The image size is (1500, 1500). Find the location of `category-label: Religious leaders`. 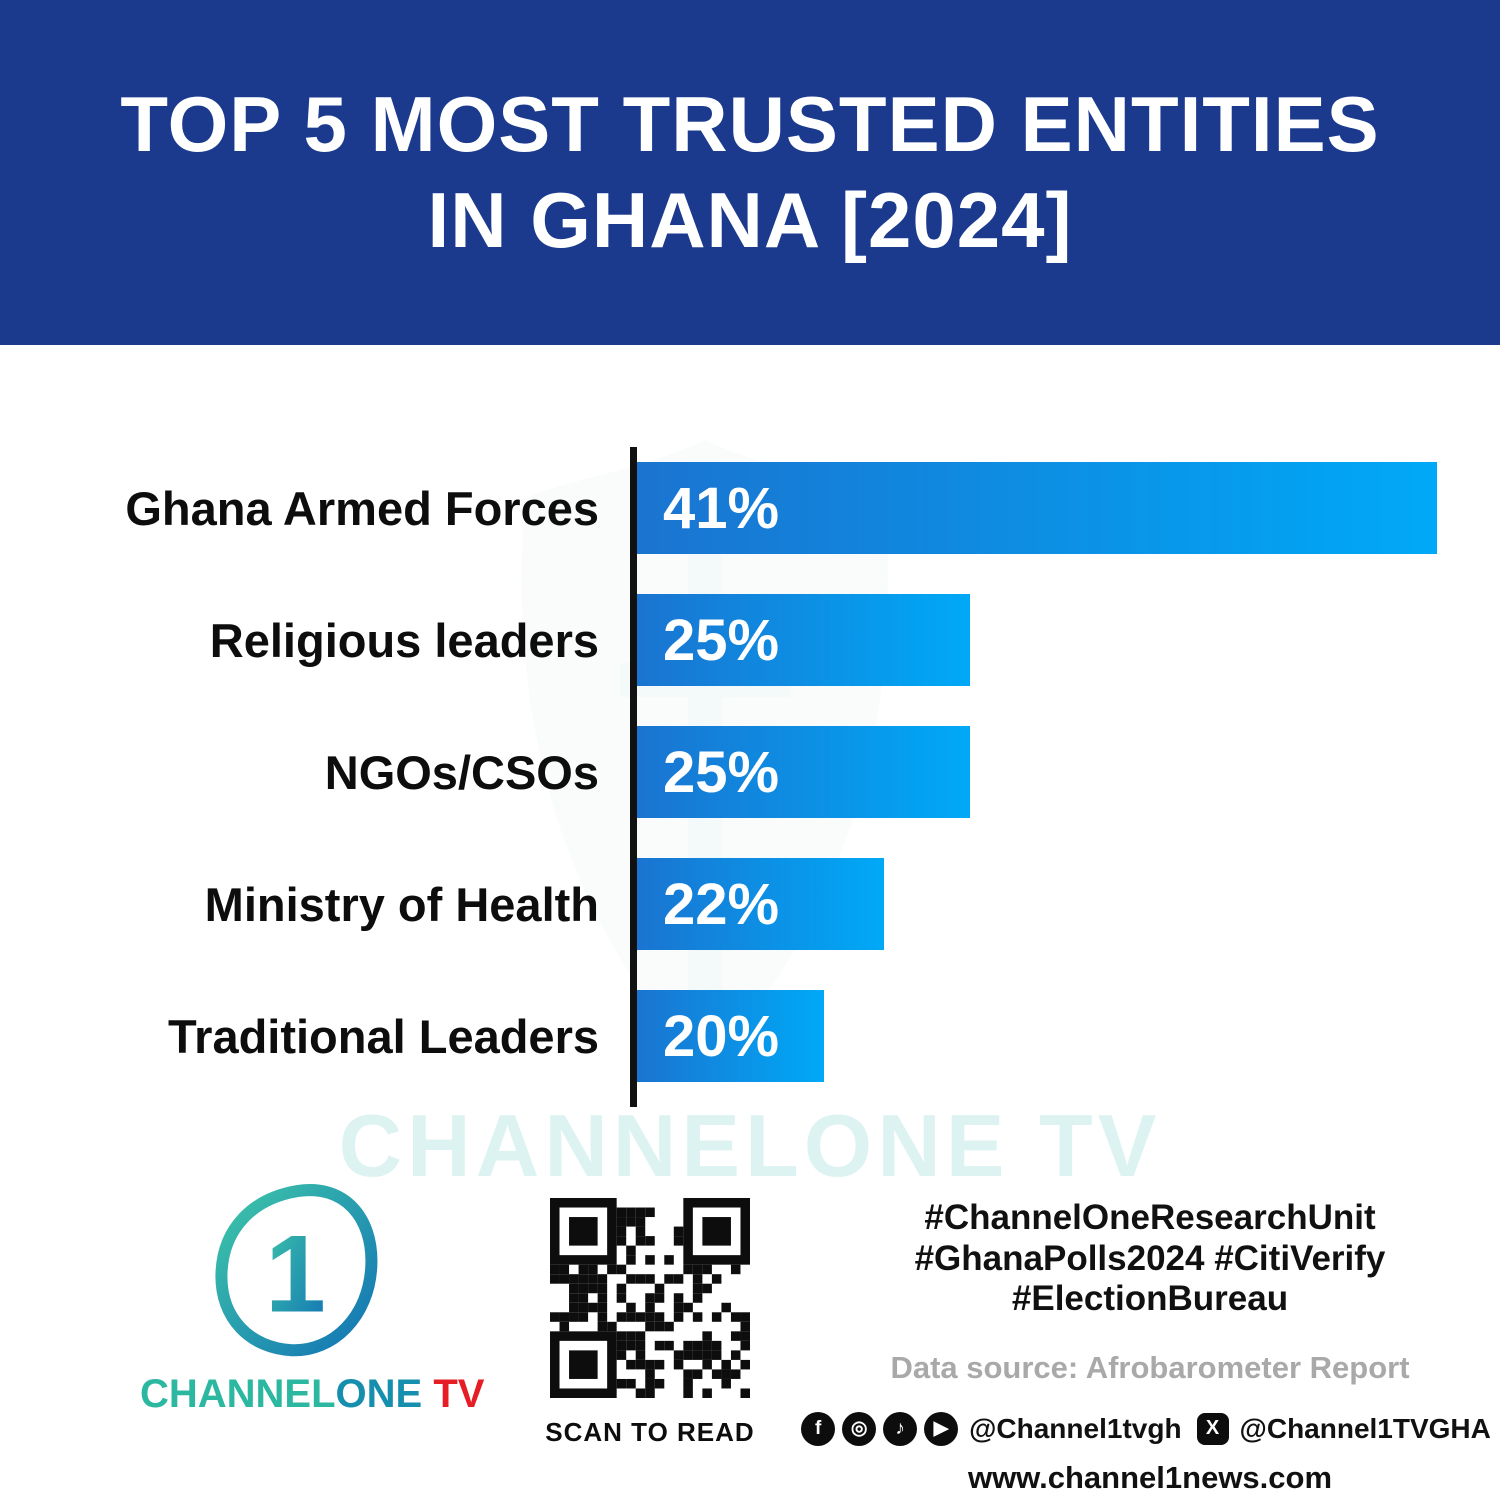

category-label: Religious leaders is located at coordinates (404, 640).